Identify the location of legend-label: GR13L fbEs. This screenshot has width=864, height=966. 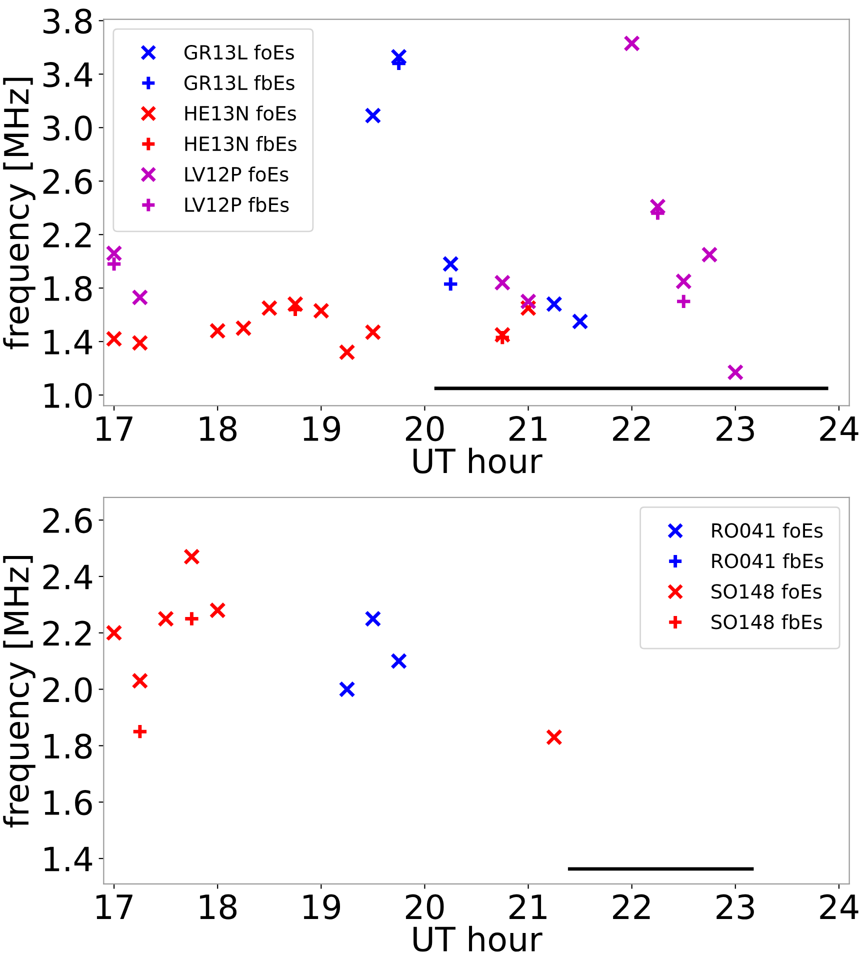
(239, 82).